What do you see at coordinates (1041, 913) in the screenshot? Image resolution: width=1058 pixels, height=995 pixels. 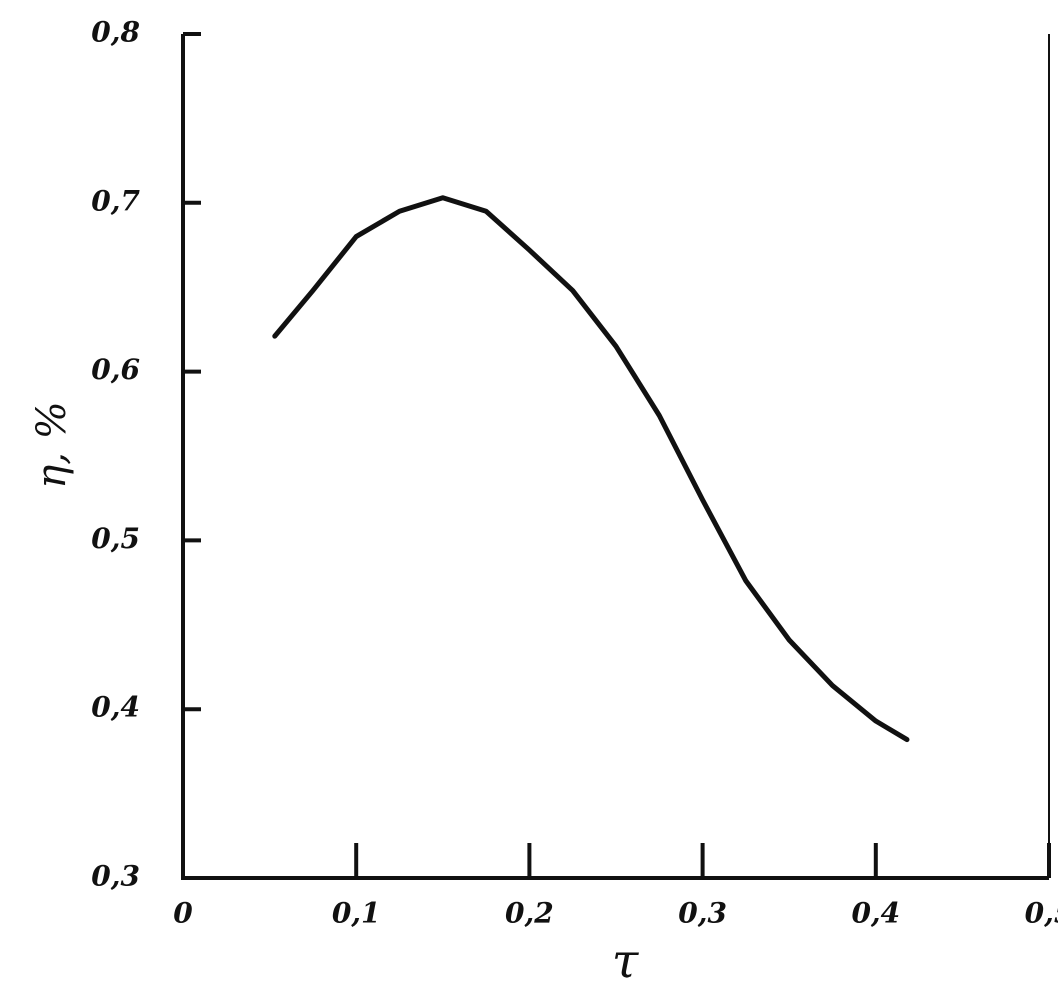 I see `x-tick-label: 0,5` at bounding box center [1041, 913].